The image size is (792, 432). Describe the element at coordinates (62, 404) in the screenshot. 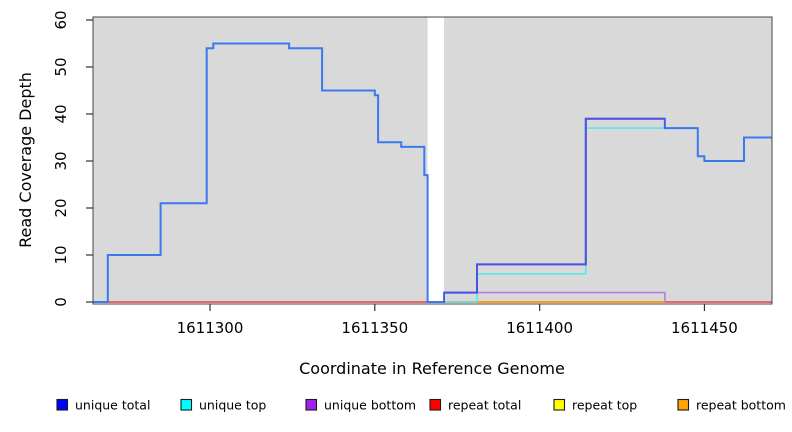

I see `legend-swatch-unique-total` at that location.